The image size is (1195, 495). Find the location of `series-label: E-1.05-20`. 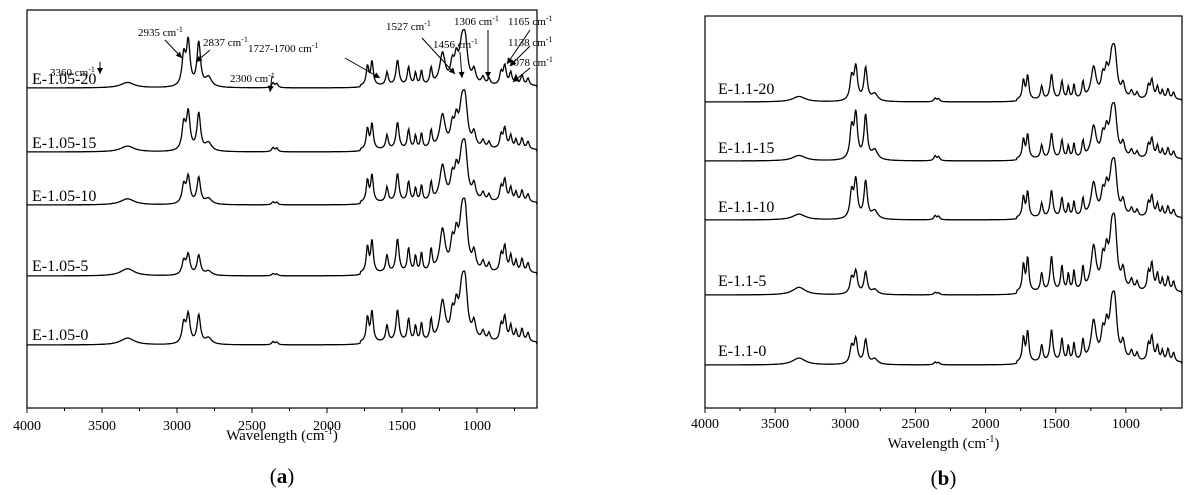

series-label: E-1.05-20 is located at coordinates (64, 79).